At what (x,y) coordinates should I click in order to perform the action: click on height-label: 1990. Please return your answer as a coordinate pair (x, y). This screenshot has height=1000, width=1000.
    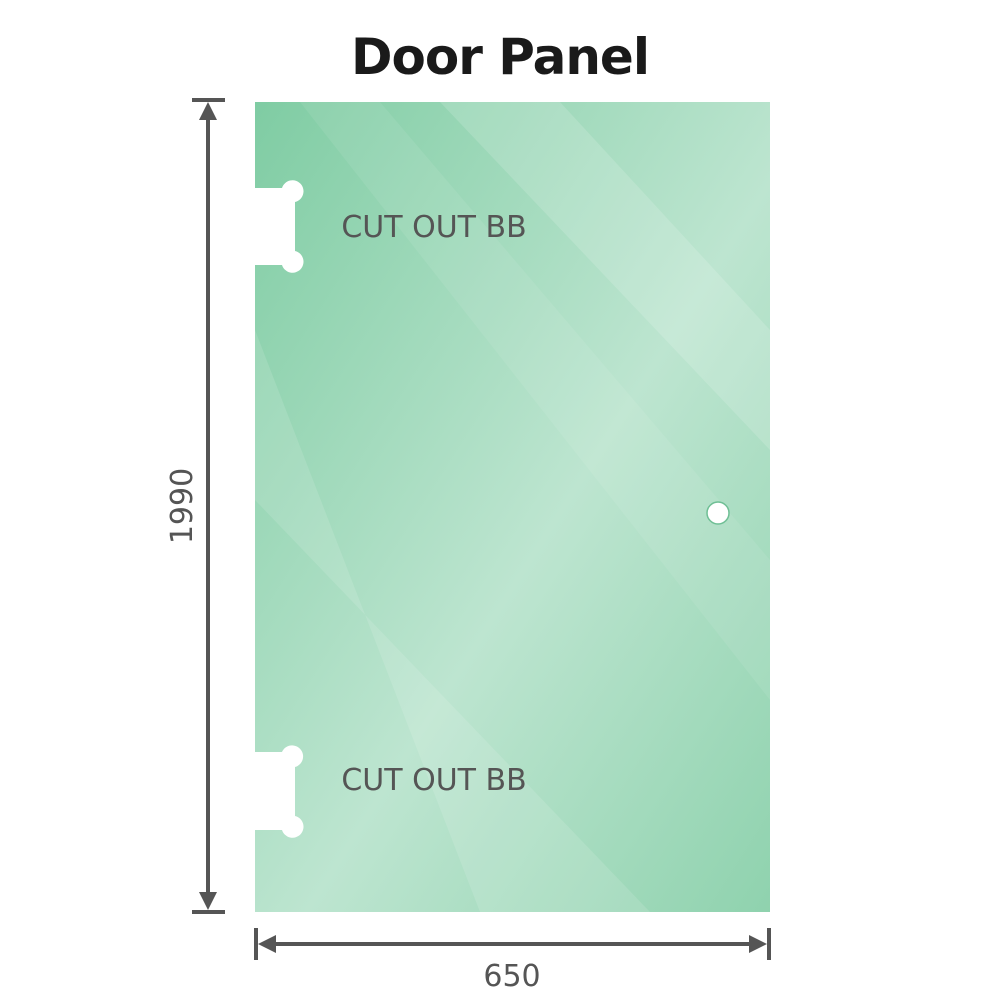
    Looking at the image, I should click on (182, 506).